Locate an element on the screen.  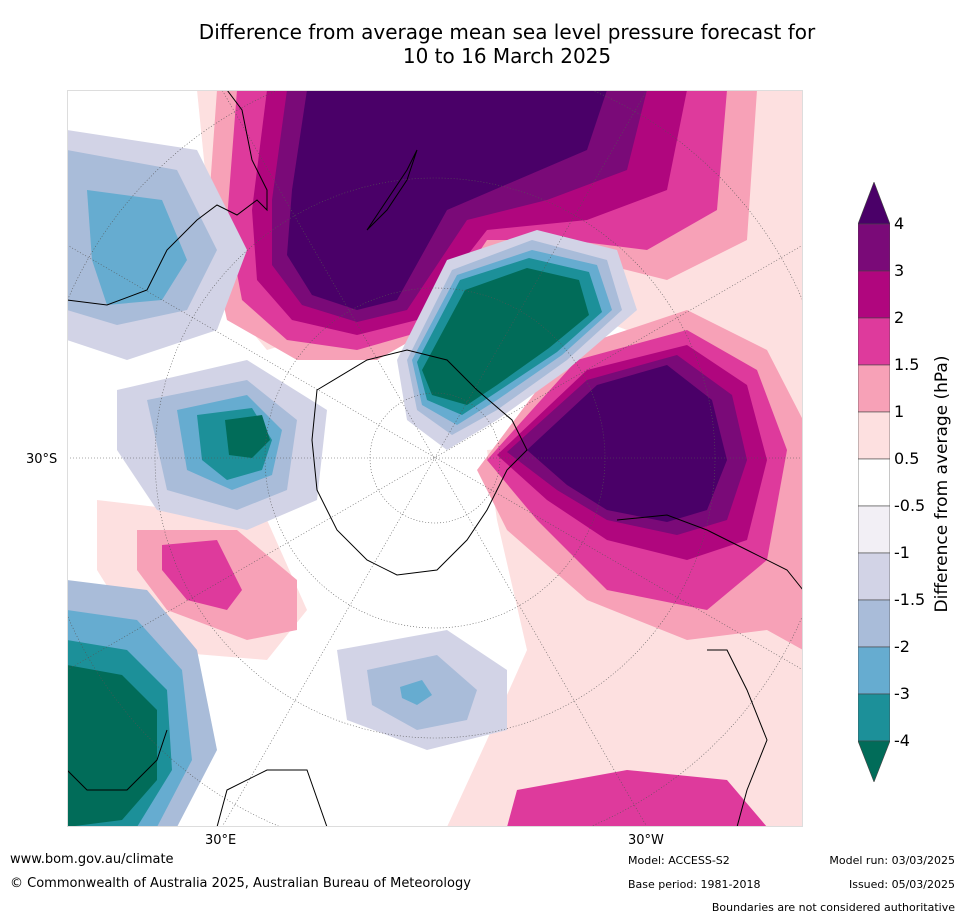
colorbar-tick-label: -4 is located at coordinates (902, 740).